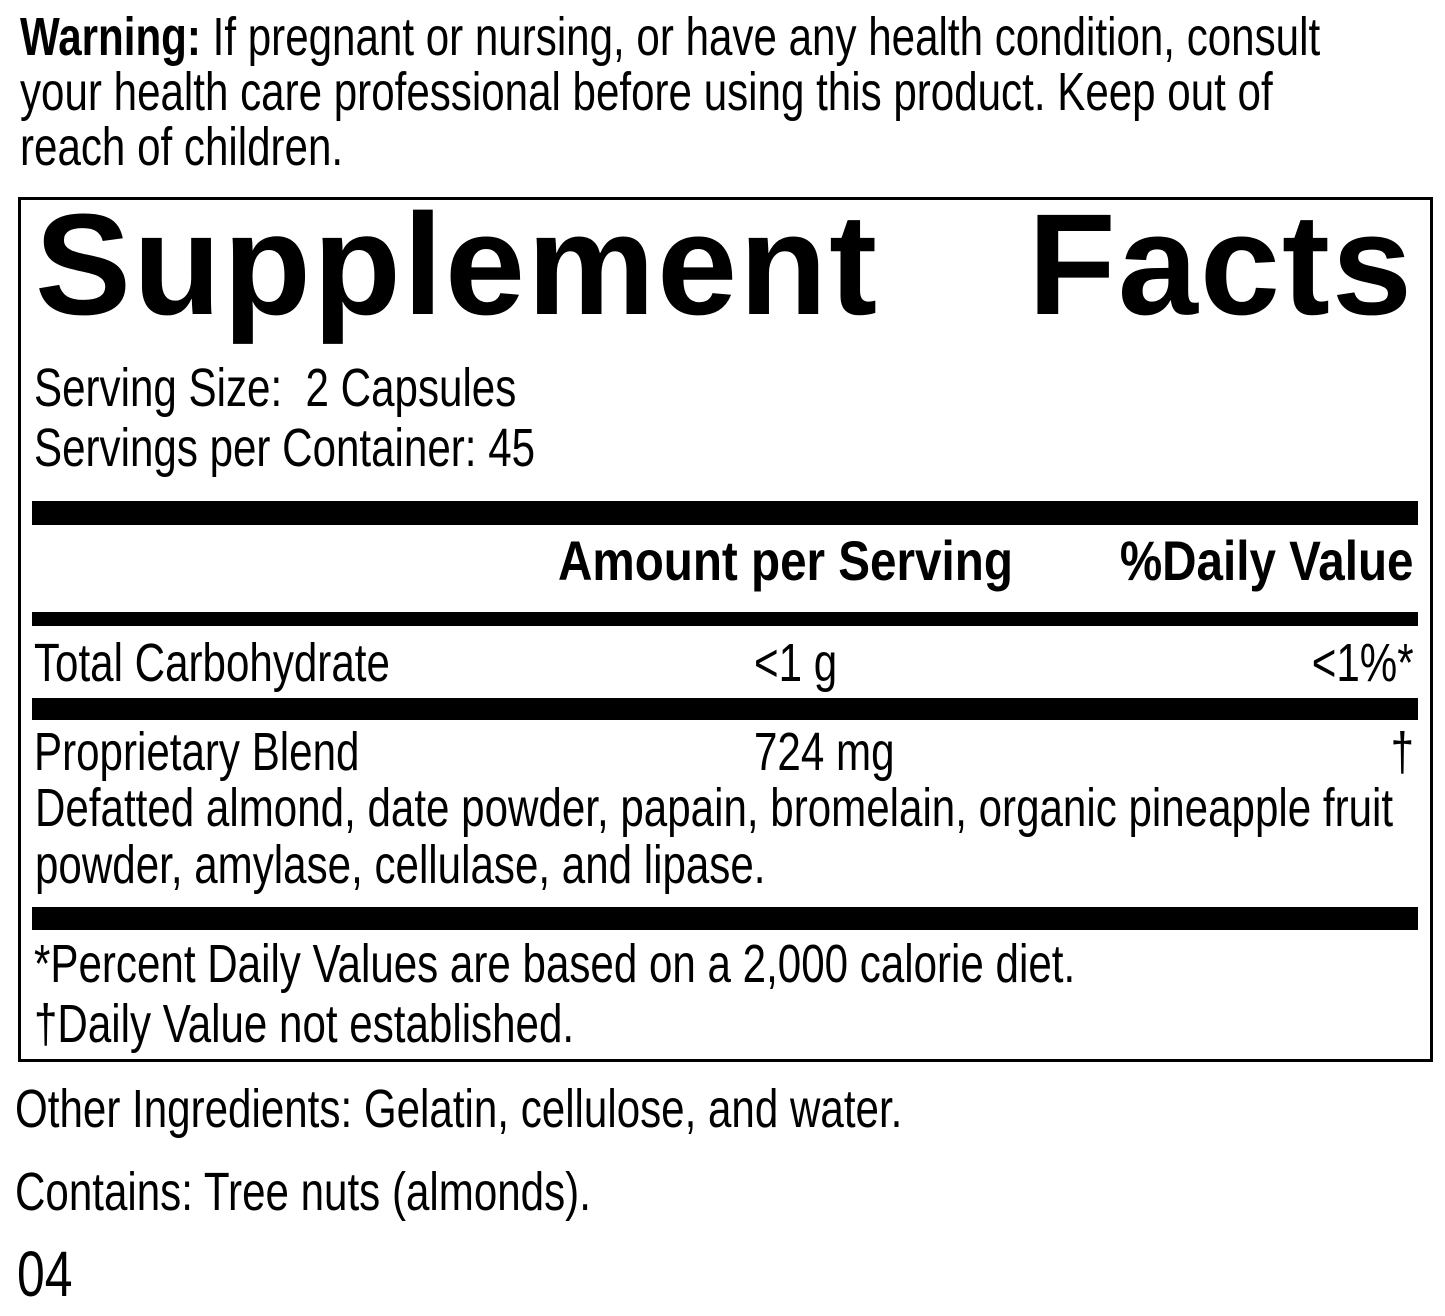 The width and height of the screenshot is (1445, 1316). Describe the element at coordinates (304, 1024) in the screenshot. I see `footnote-dv-not-established: †Daily Value not established.` at that location.